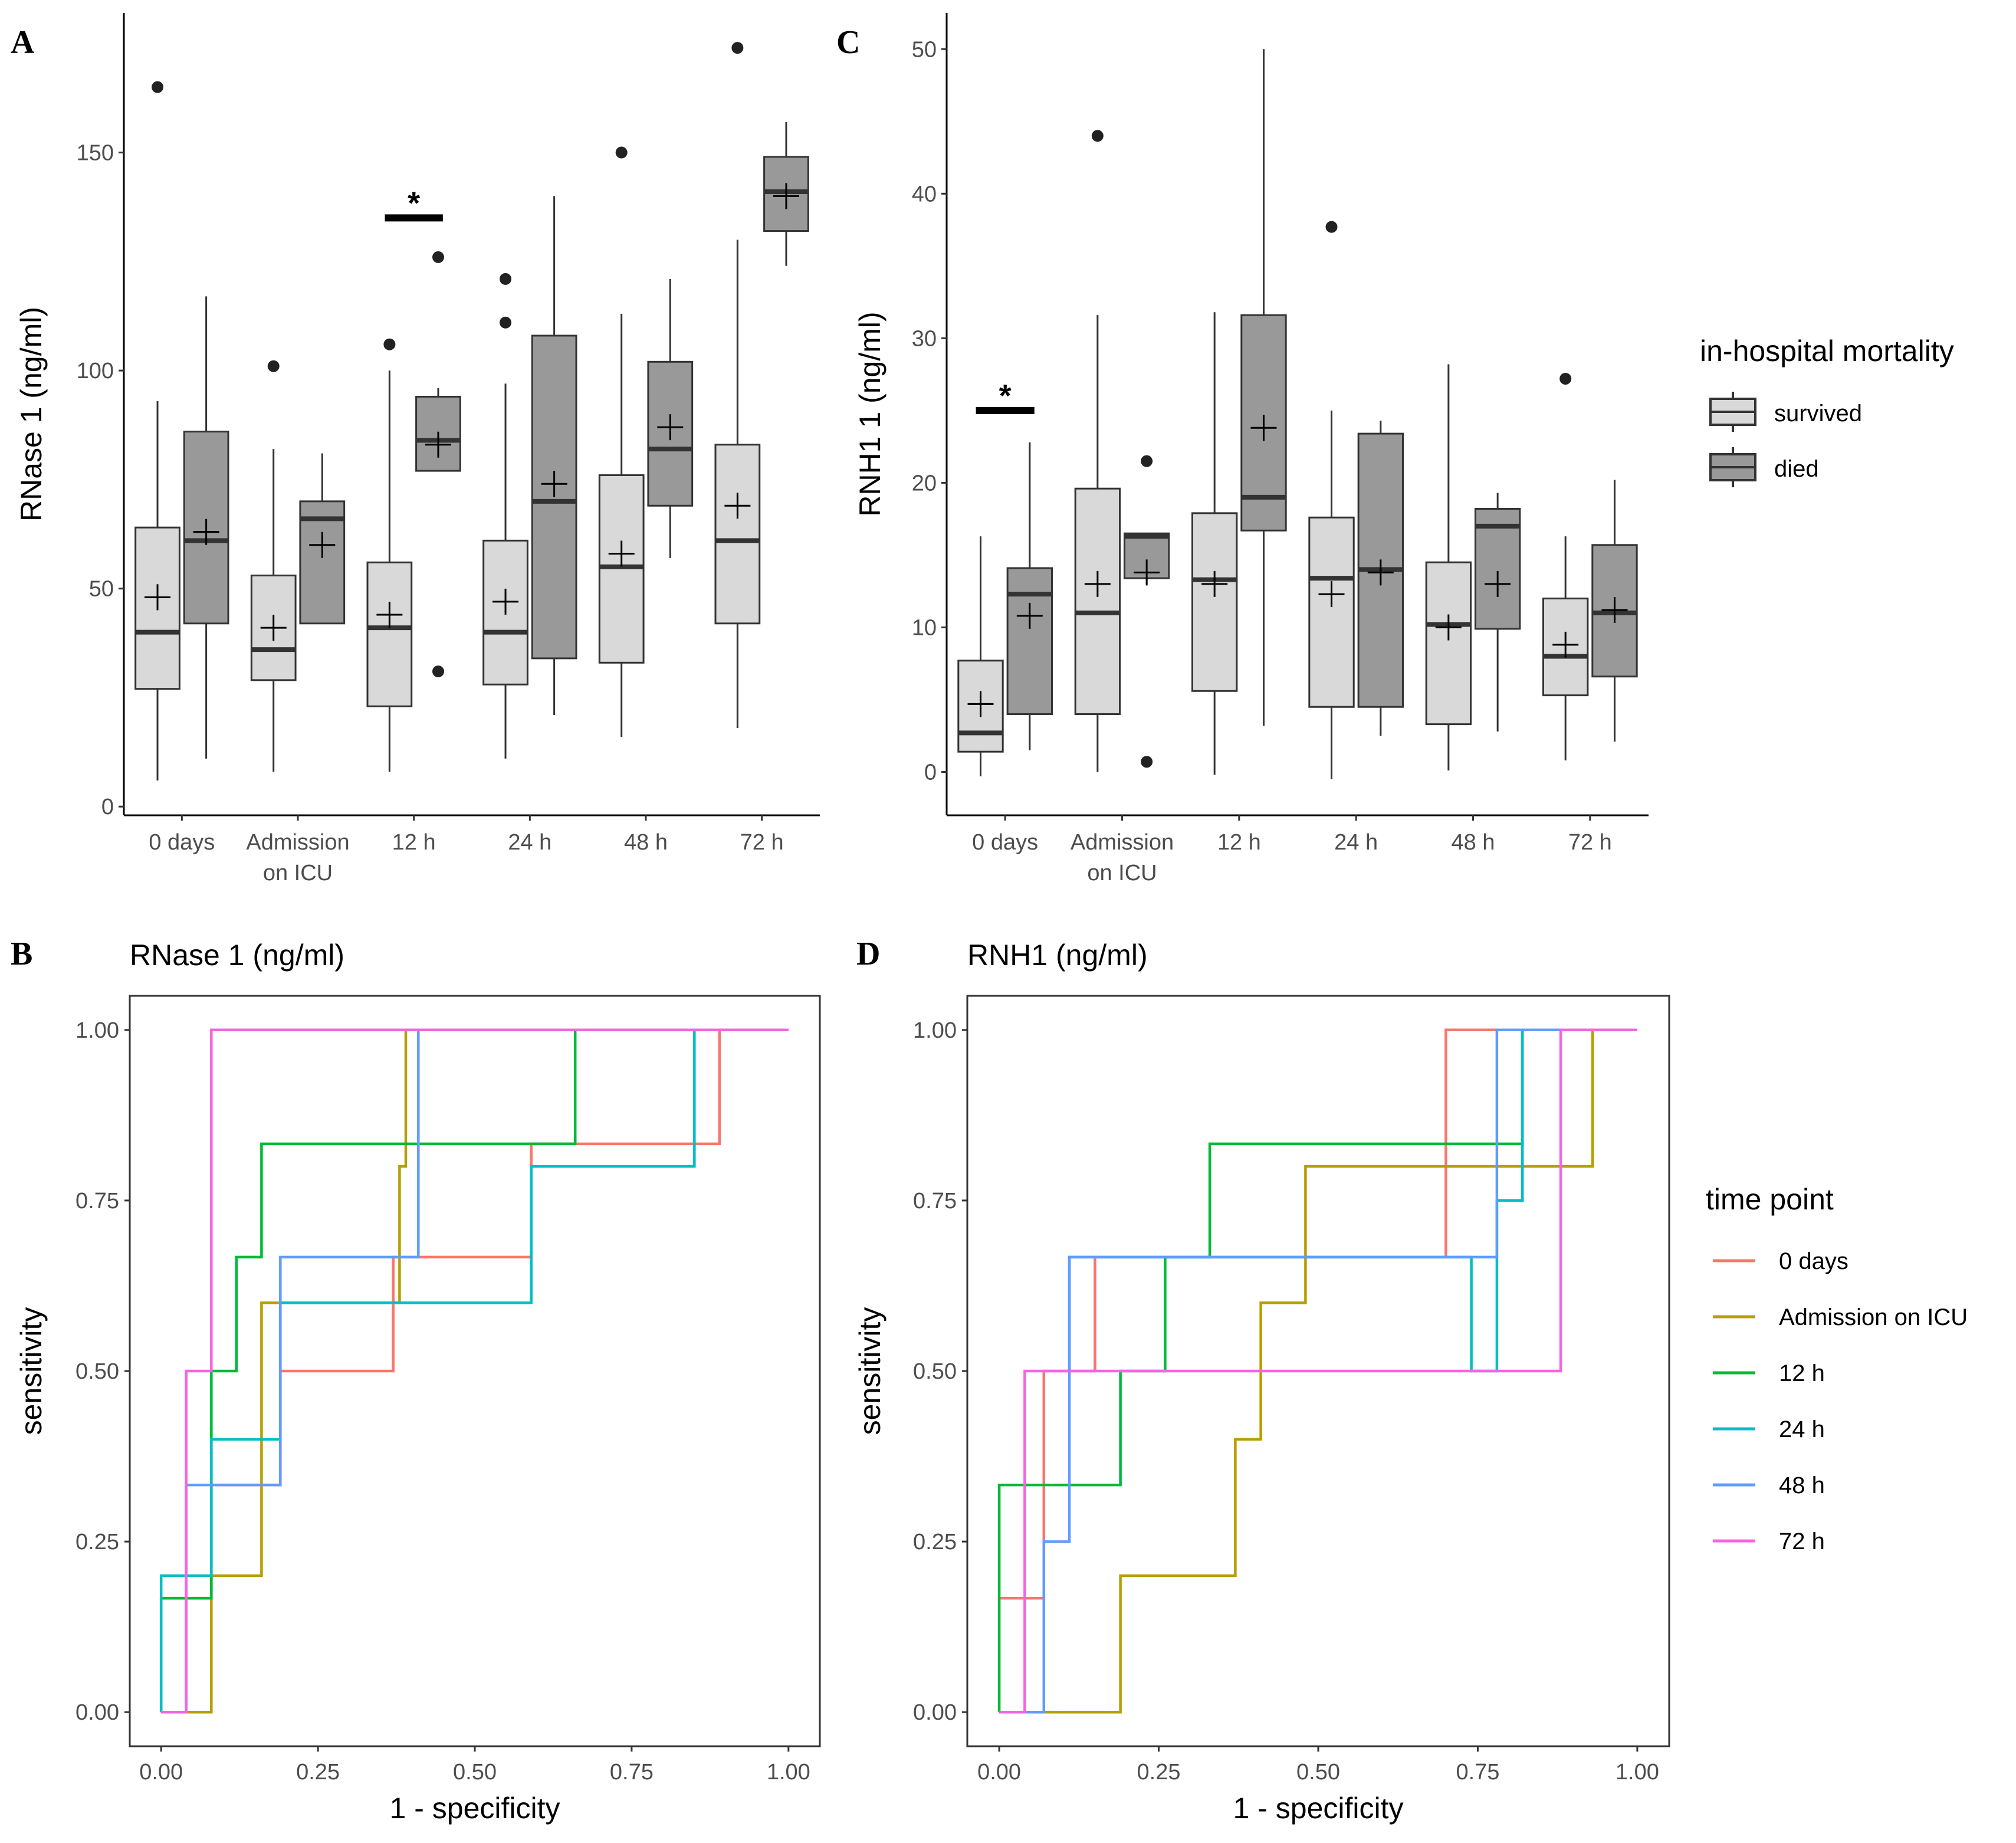 This screenshot has height=1843, width=2016. What do you see at coordinates (1029, 641) in the screenshot?
I see `box-0-days-died` at bounding box center [1029, 641].